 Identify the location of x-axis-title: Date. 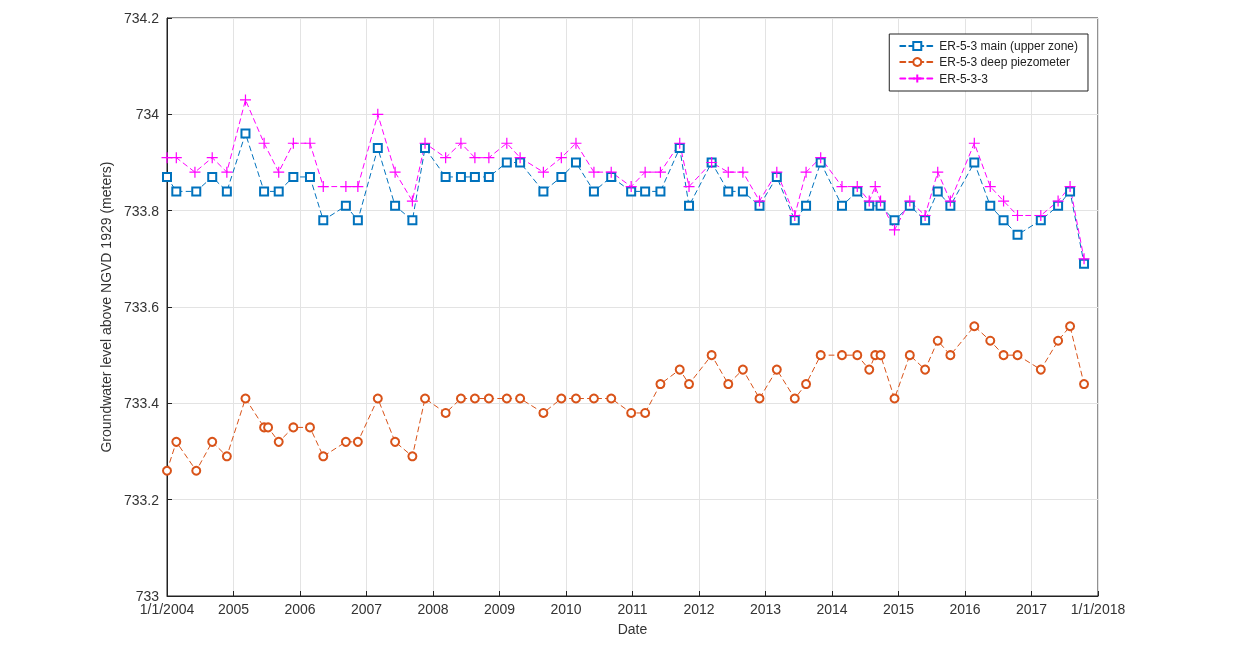
(632, 629).